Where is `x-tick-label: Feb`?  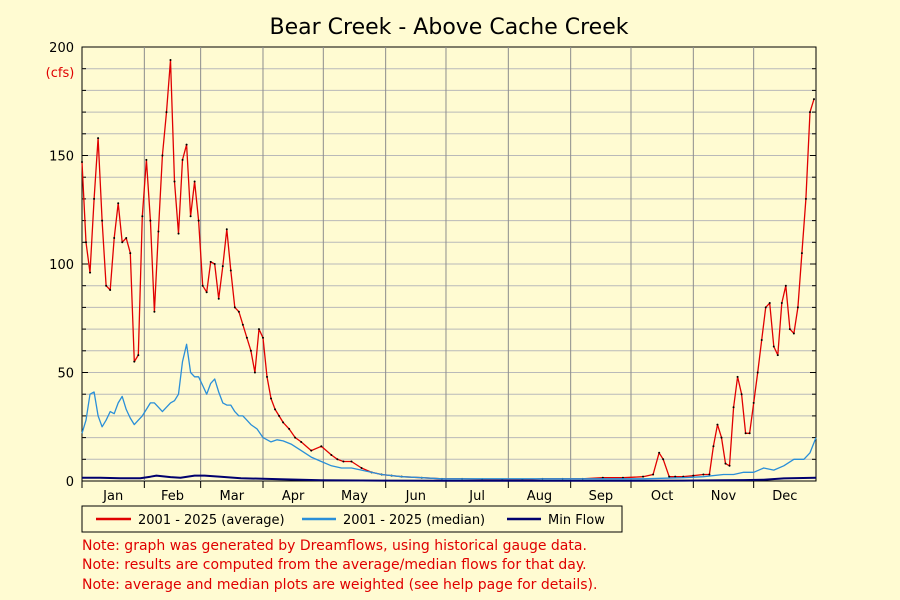
x-tick-label: Feb is located at coordinates (172, 496).